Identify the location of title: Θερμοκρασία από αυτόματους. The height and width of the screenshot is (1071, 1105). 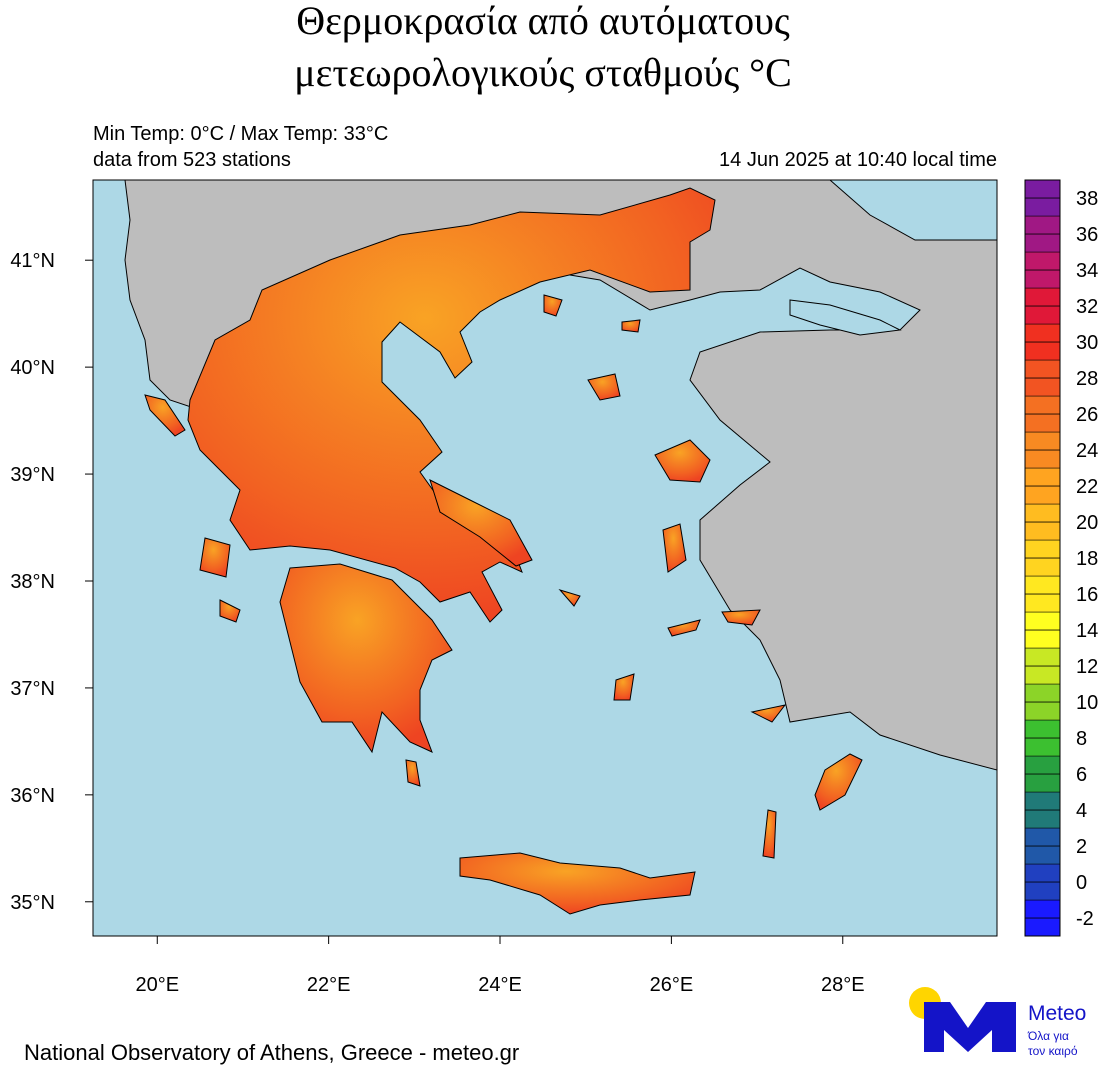
(543, 21).